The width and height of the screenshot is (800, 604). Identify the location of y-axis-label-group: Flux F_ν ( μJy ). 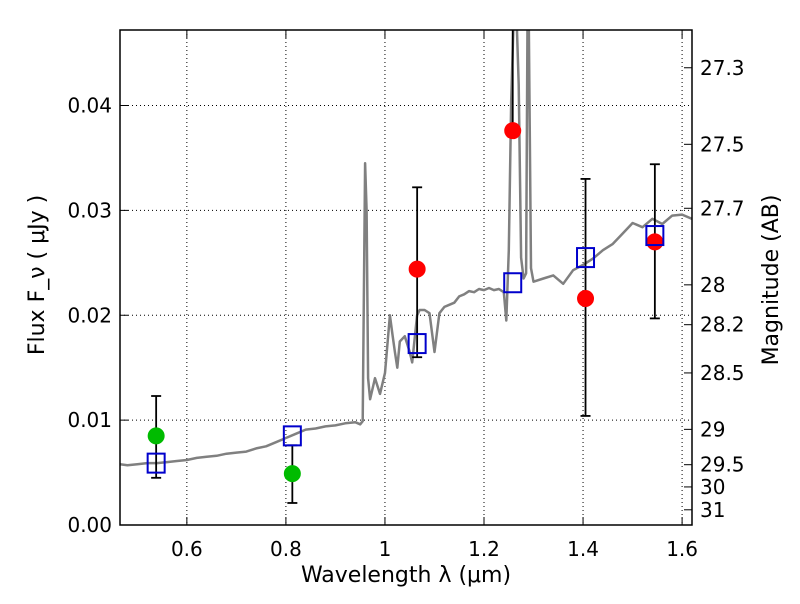
(37, 275).